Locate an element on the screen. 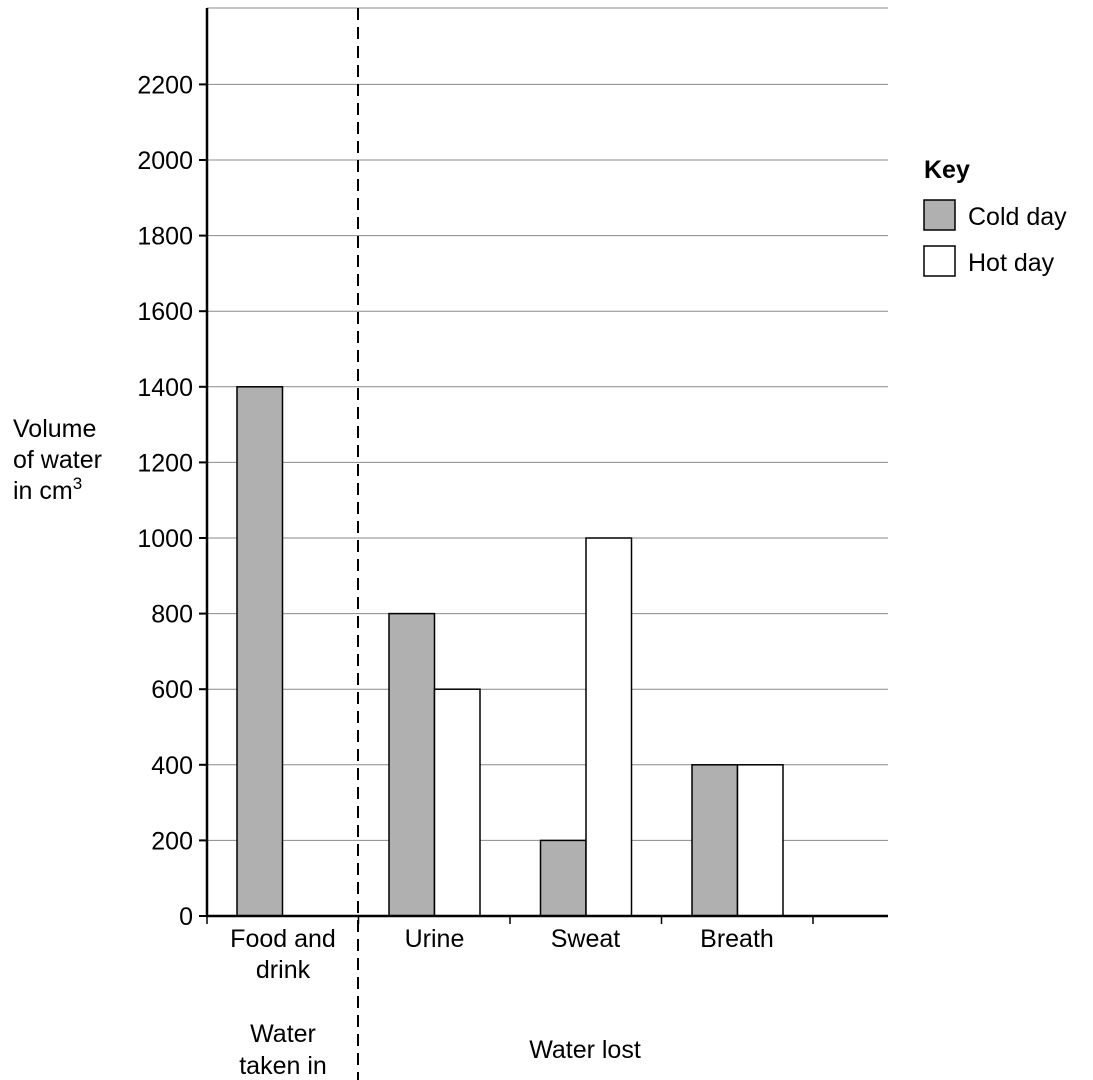 The height and width of the screenshot is (1080, 1093). x-category-labels: Food and drink Urine Sweat Breath is located at coordinates (502, 954).